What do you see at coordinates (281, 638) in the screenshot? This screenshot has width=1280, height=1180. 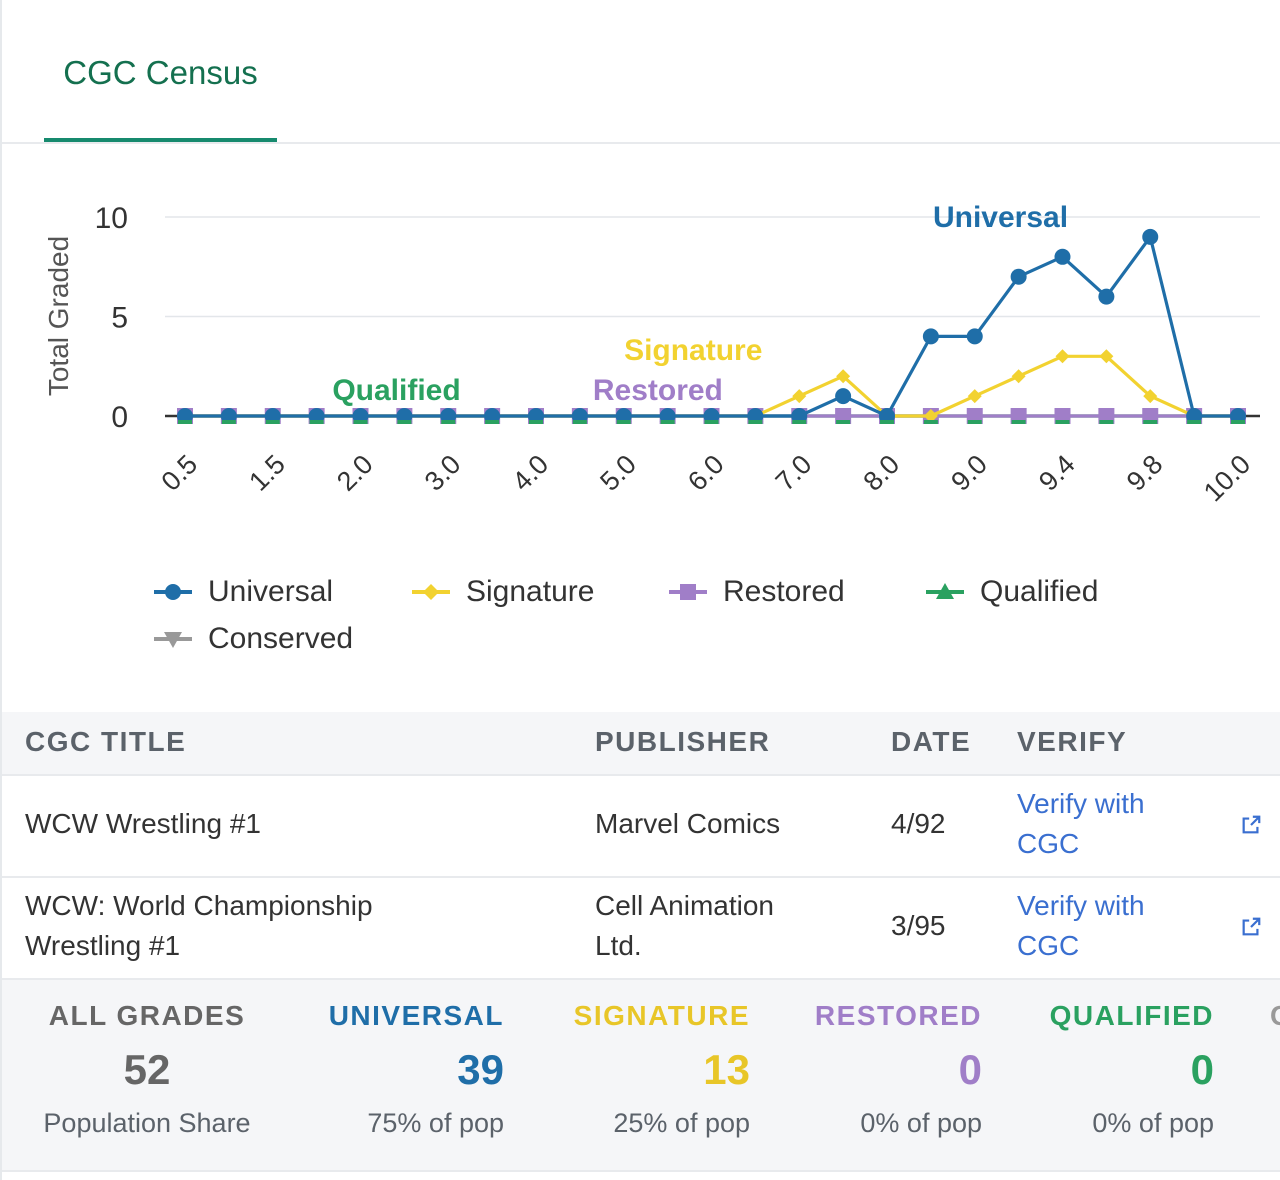 I see `legend-label: Conserved` at bounding box center [281, 638].